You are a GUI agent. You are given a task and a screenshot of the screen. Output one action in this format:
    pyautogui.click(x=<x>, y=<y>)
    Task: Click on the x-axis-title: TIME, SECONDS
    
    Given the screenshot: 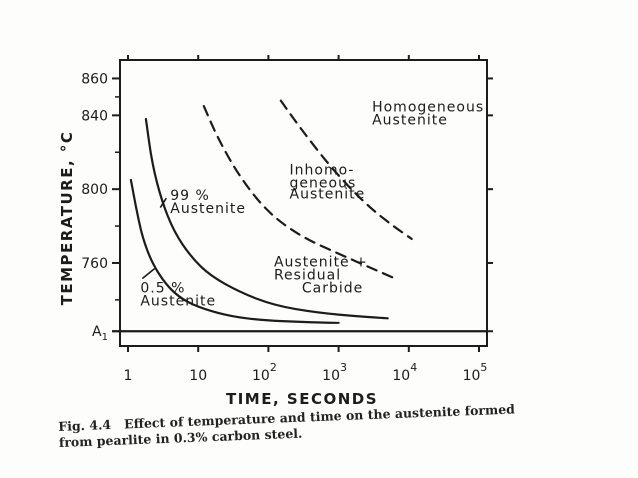 What is the action you would take?
    pyautogui.click(x=302, y=399)
    